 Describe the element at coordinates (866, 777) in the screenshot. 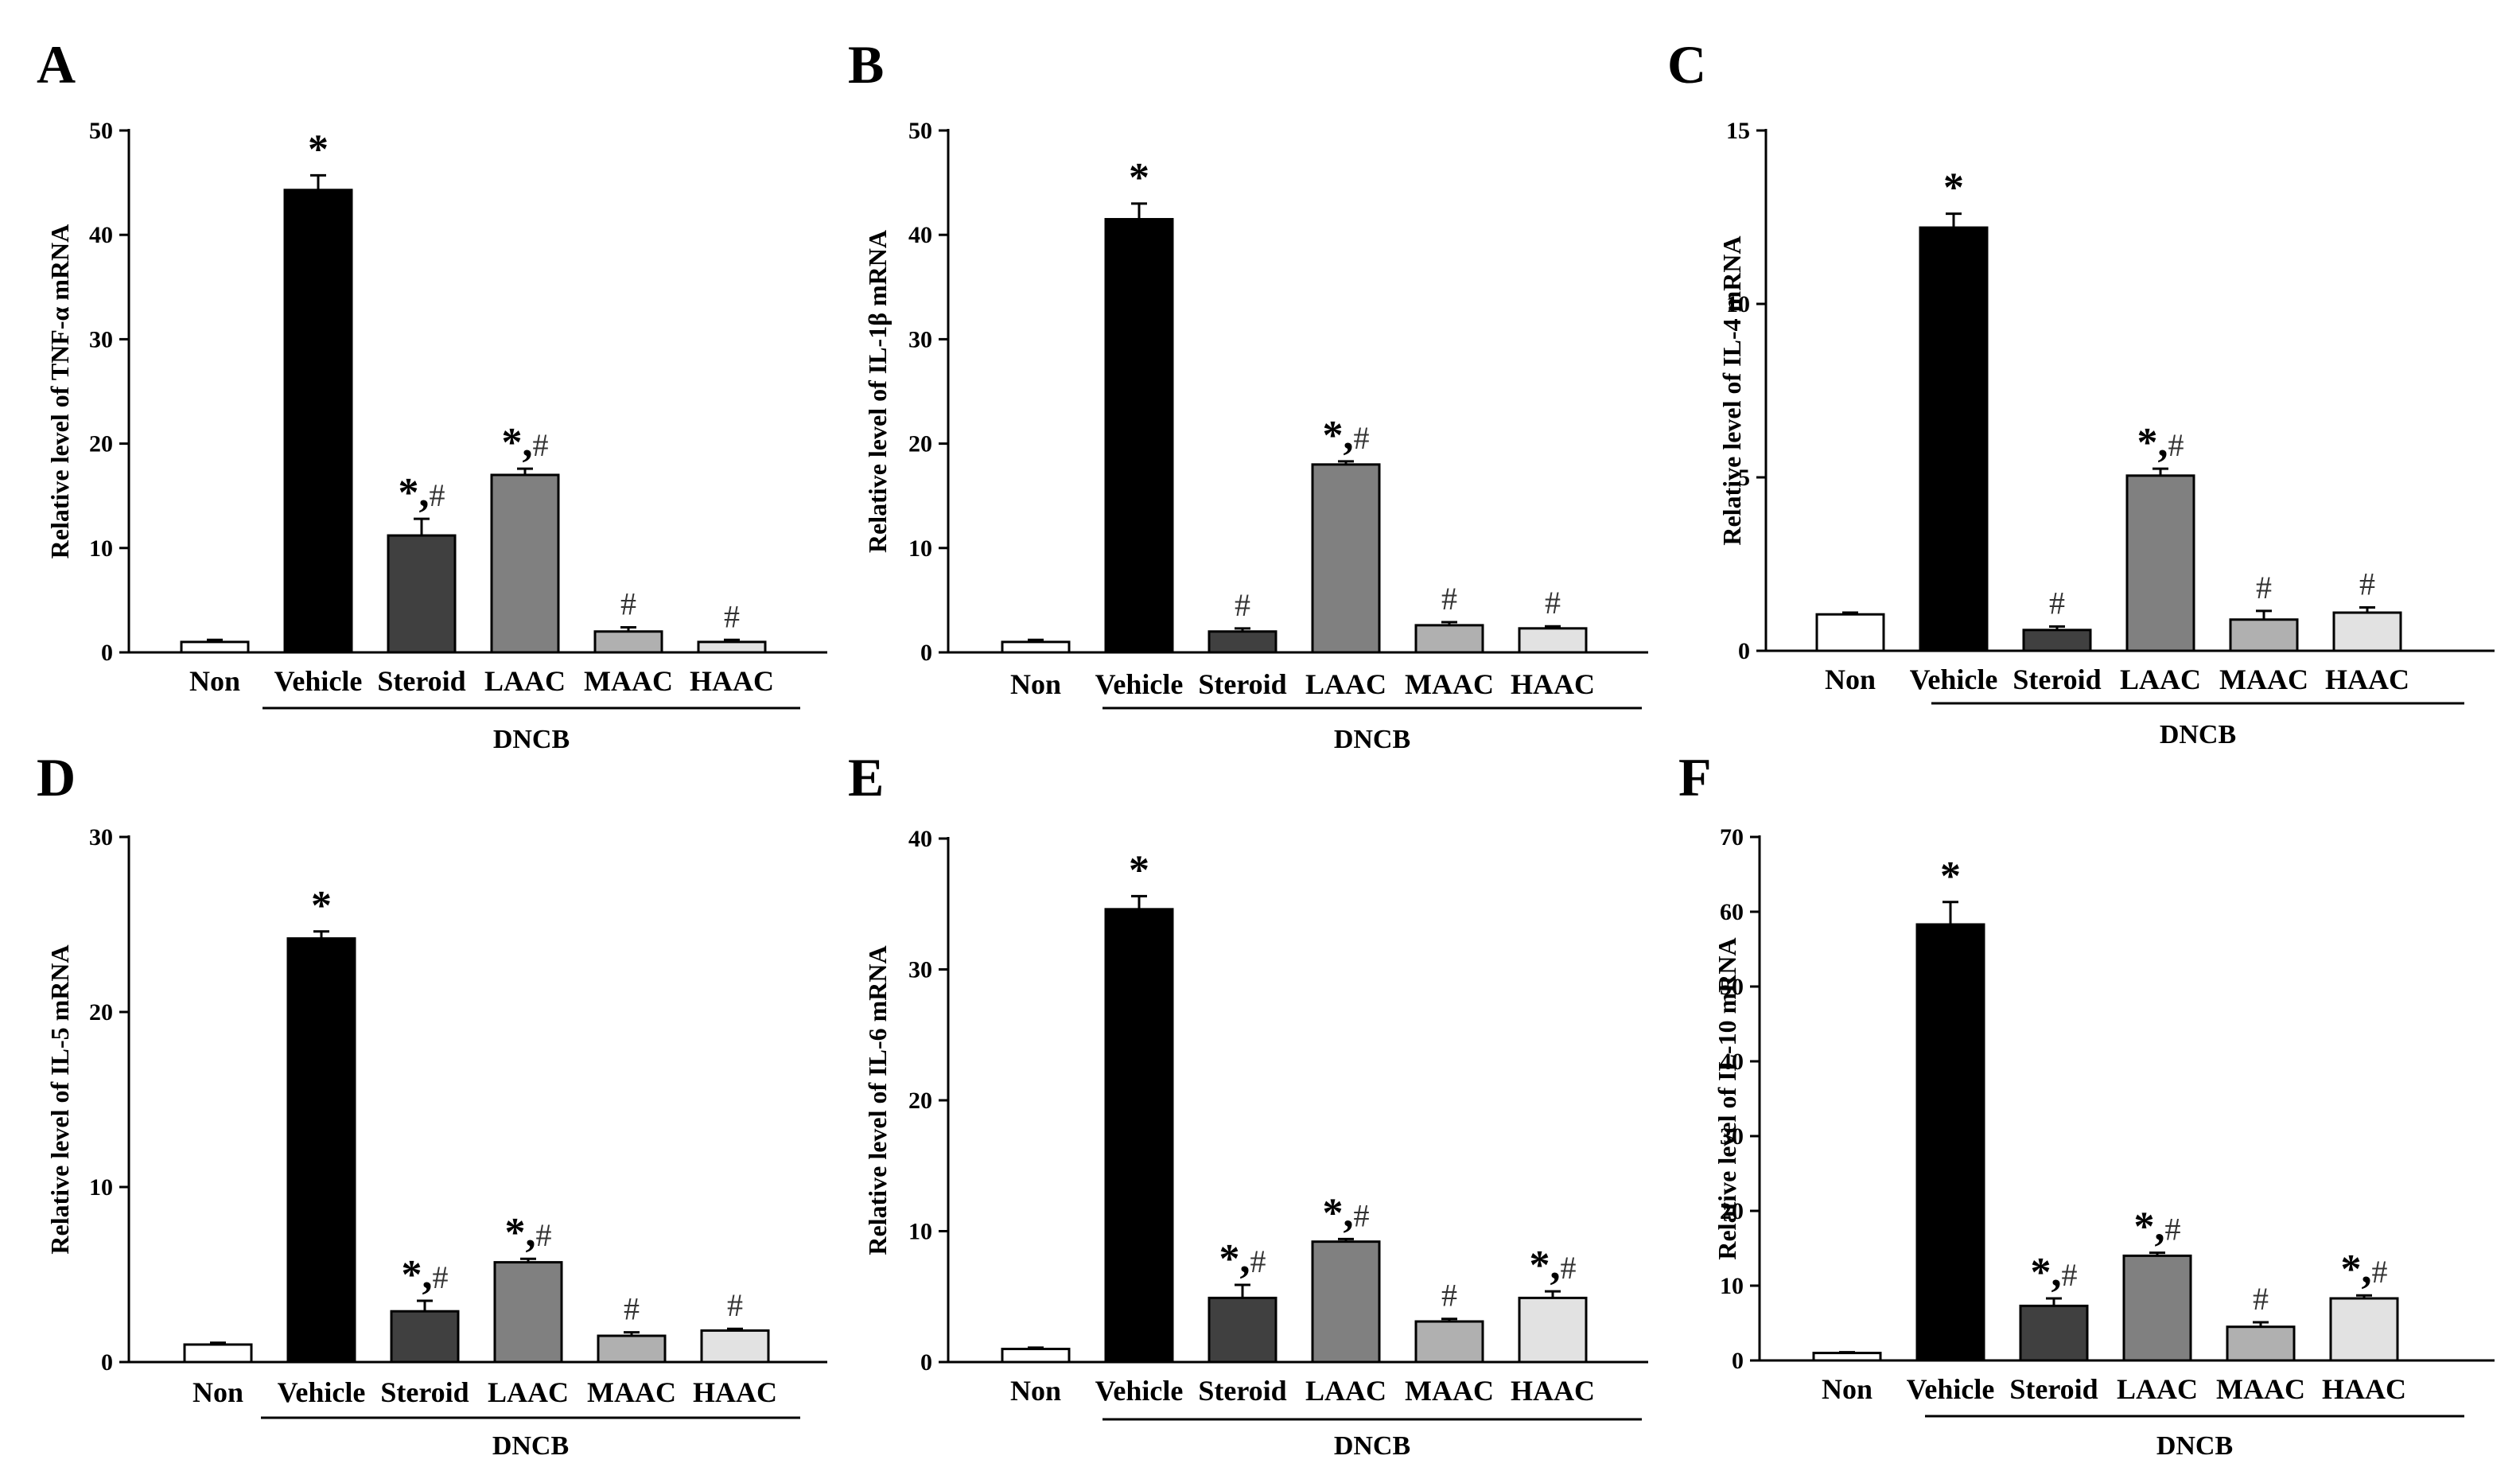

I see `panel-letter: E` at that location.